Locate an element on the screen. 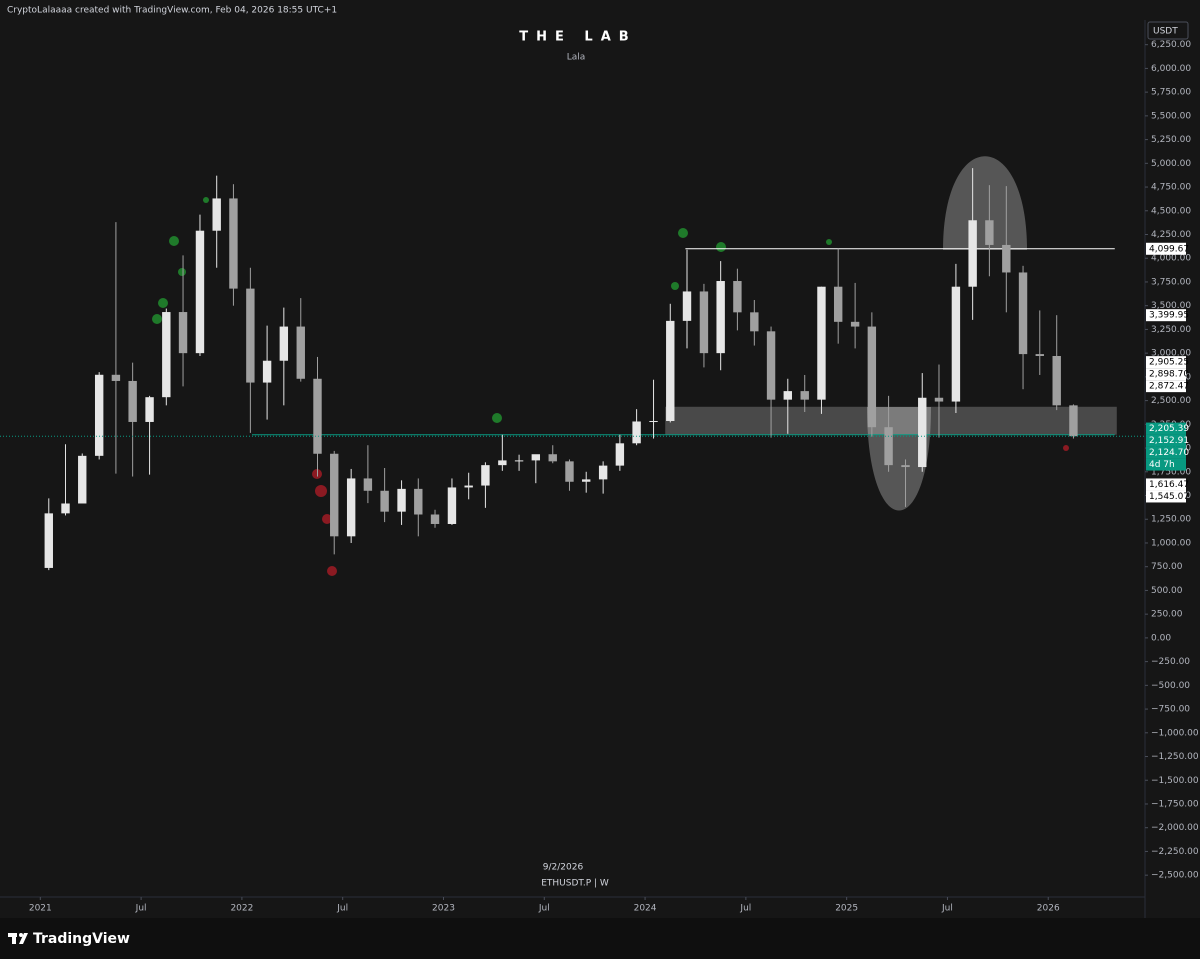  x-tick-label: 2026 is located at coordinates (1048, 909).